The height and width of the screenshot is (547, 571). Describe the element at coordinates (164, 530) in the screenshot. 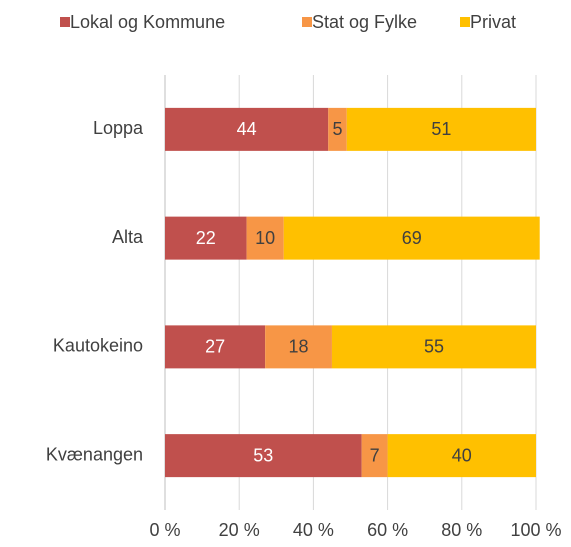

I see `x-tick-label: 0 %` at that location.